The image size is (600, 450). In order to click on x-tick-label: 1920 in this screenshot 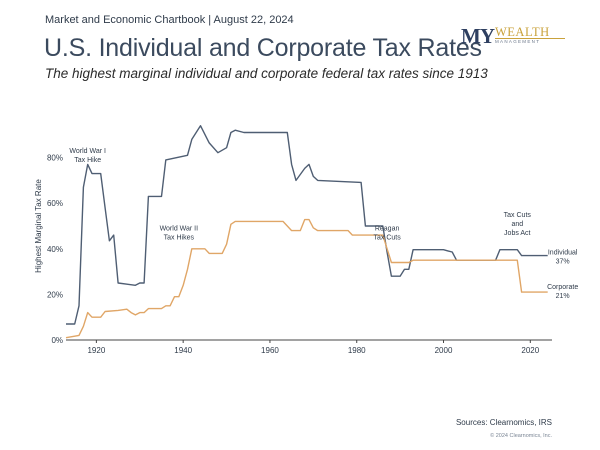, I will do `click(96, 350)`.